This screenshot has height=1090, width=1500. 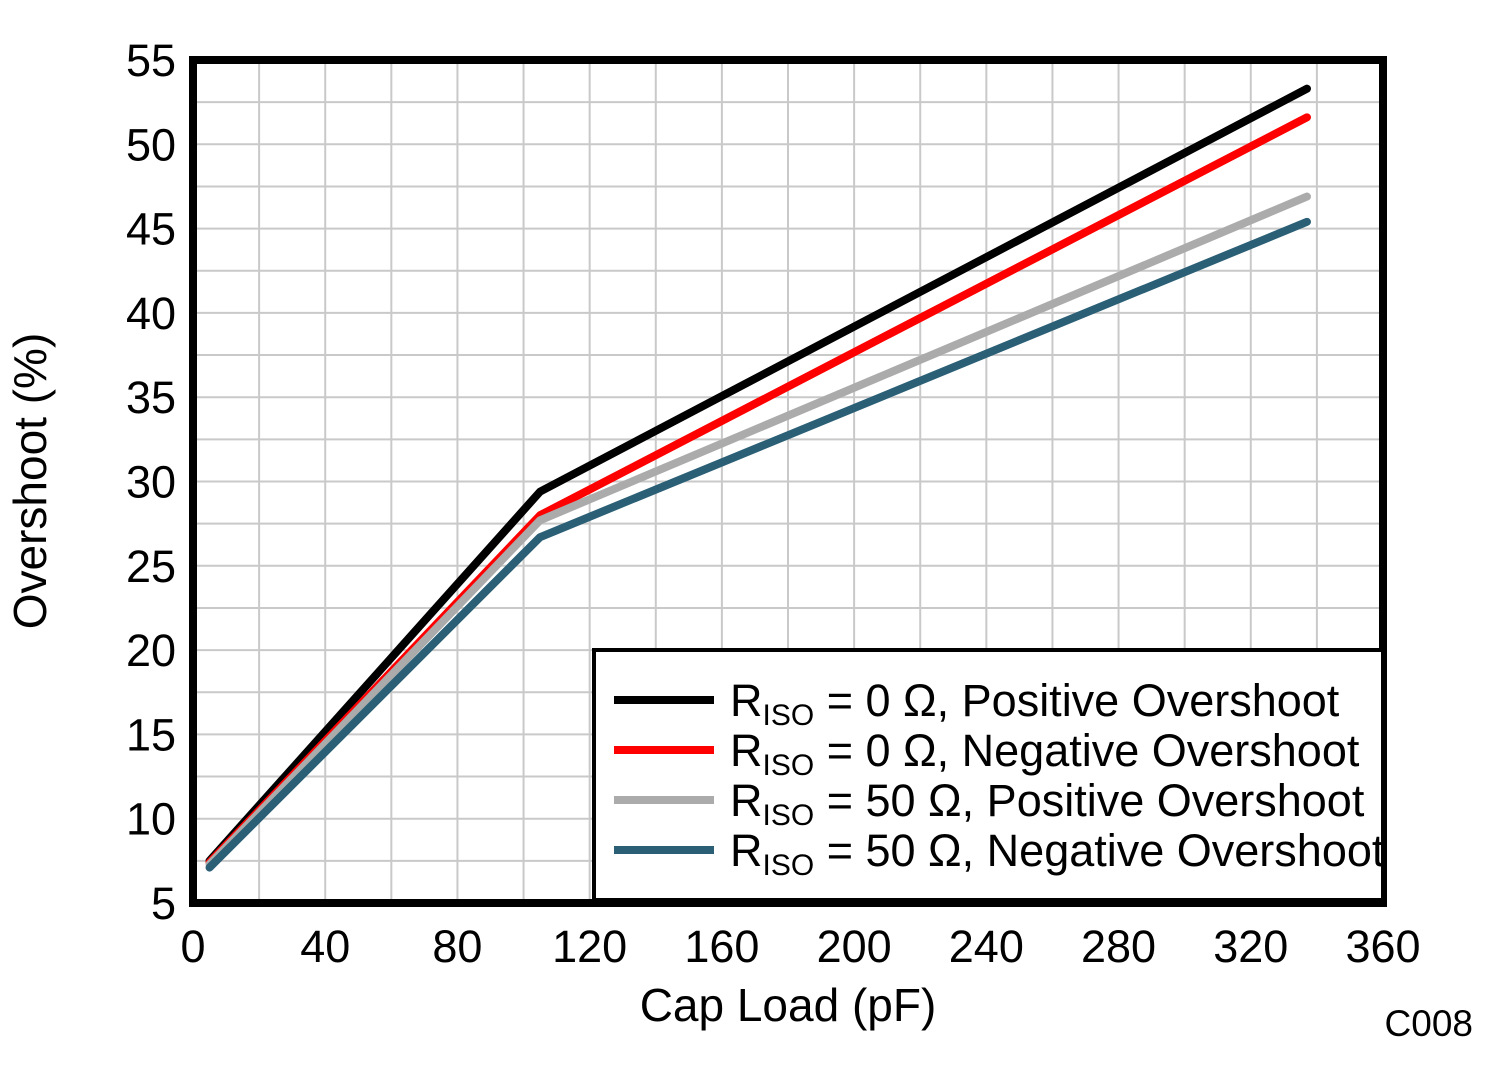 I want to click on x-axis-title: Cap Load (pF), so click(x=788, y=1005).